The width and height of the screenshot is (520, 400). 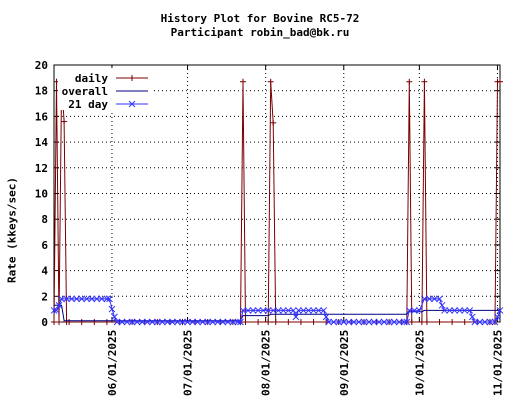 I want to click on y-tick-label: 10, so click(x=41, y=194).